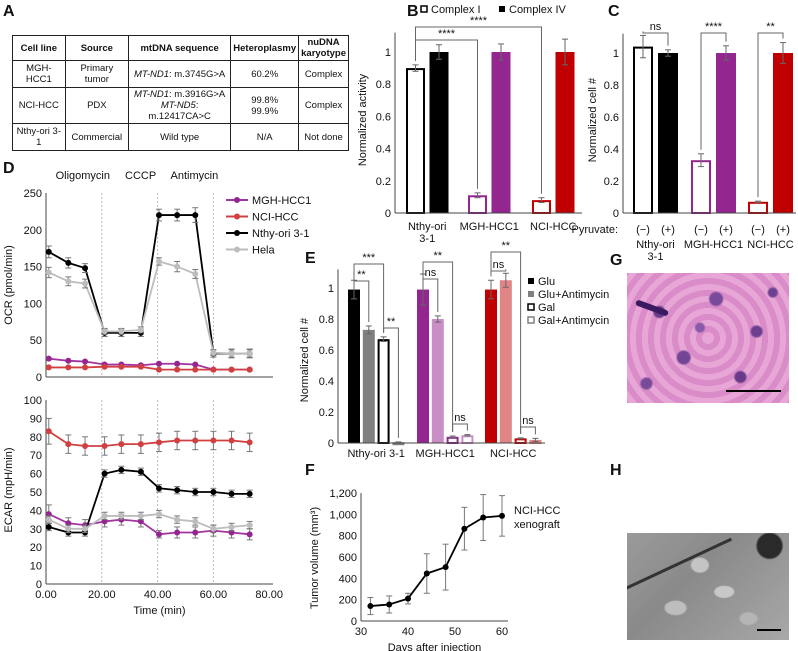 The image size is (798, 651). Describe the element at coordinates (36, 511) in the screenshot. I see `y-tick-label: 40` at that location.